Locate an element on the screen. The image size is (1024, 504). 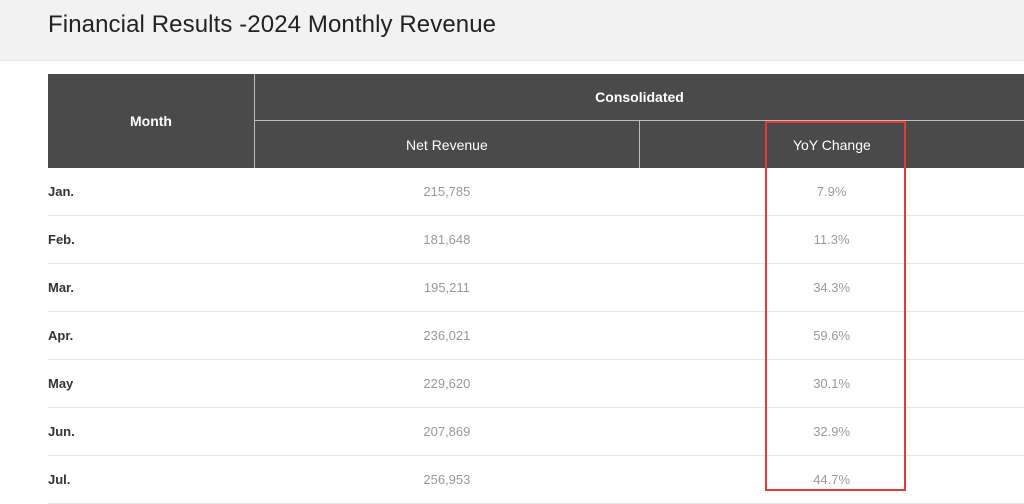
month-cell: Apr. is located at coordinates (151, 336).